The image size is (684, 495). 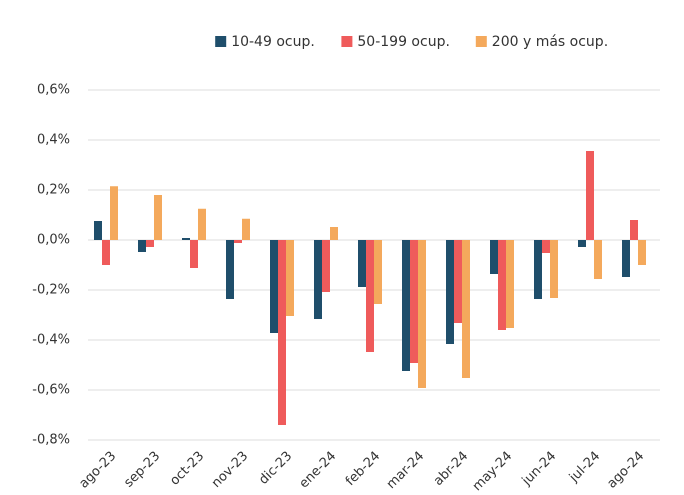 I want to click on y-tick-label: -0,4%, so click(x=51, y=340).